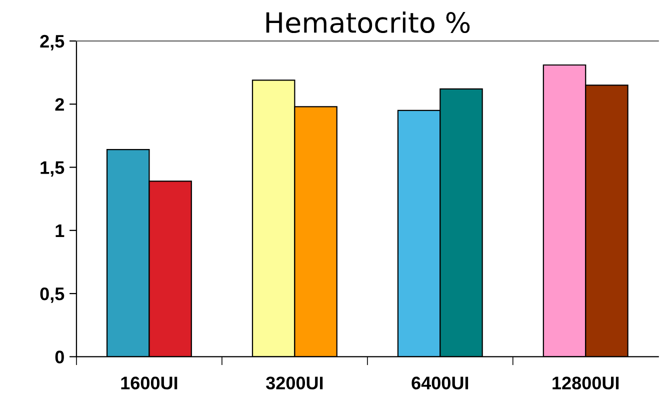  Describe the element at coordinates (149, 383) in the screenshot. I see `x-tick-label: 1600UI` at that location.